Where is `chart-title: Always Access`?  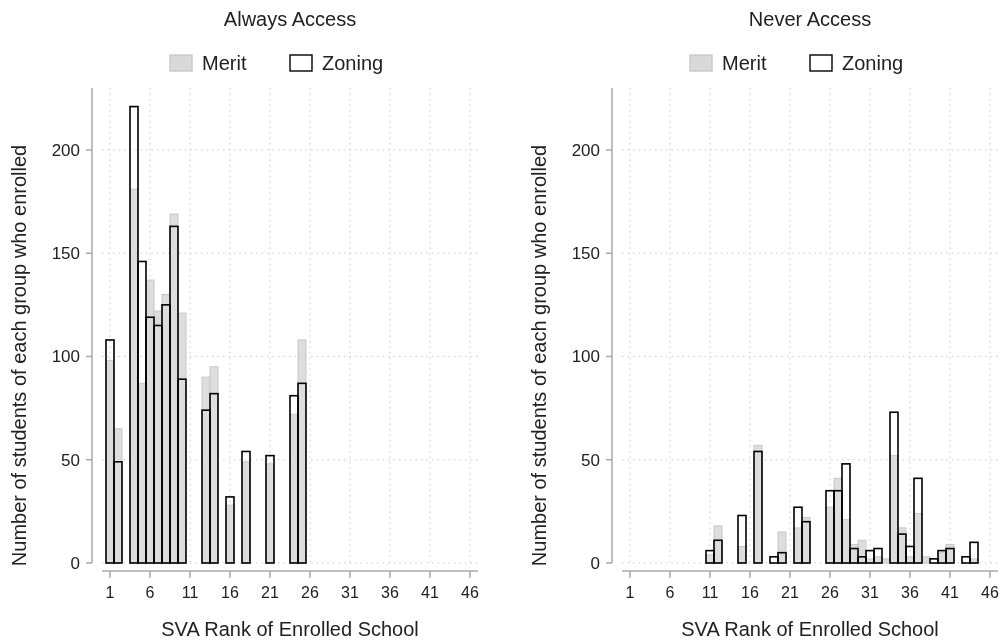
chart-title: Always Access is located at coordinates (290, 19).